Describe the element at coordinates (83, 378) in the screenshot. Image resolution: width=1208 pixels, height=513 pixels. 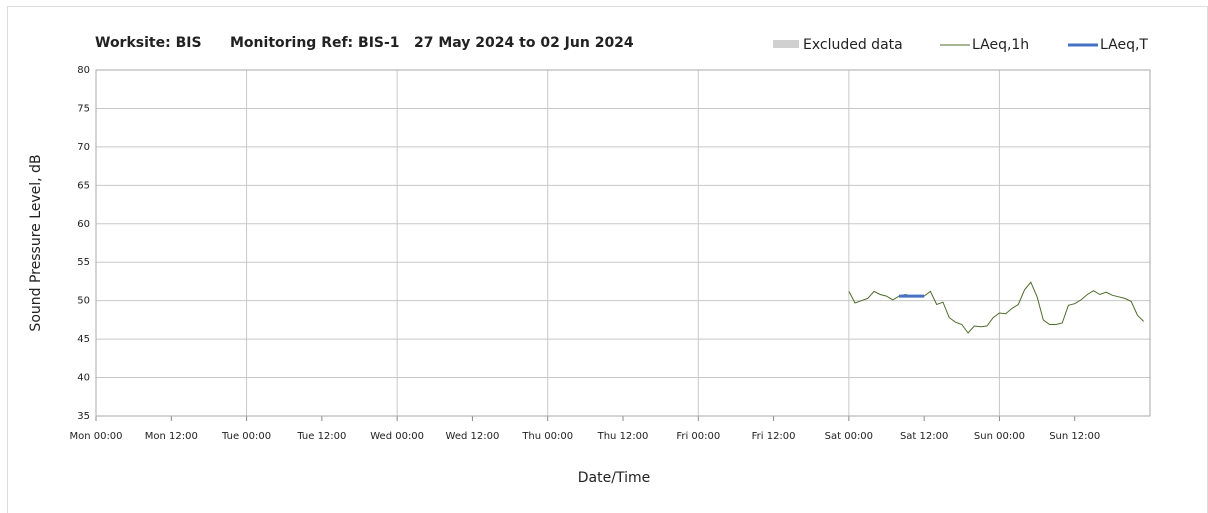
I see `y-tick-label: 40` at that location.